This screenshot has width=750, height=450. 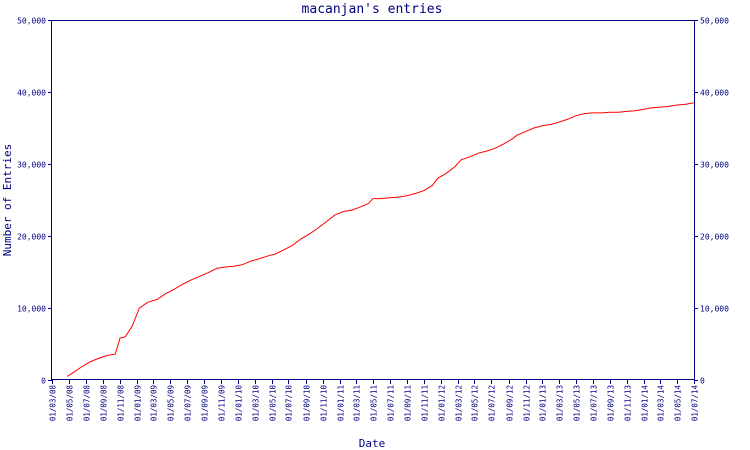 What do you see at coordinates (239, 403) in the screenshot?
I see `x-tick-label: 01/01/10` at bounding box center [239, 403].